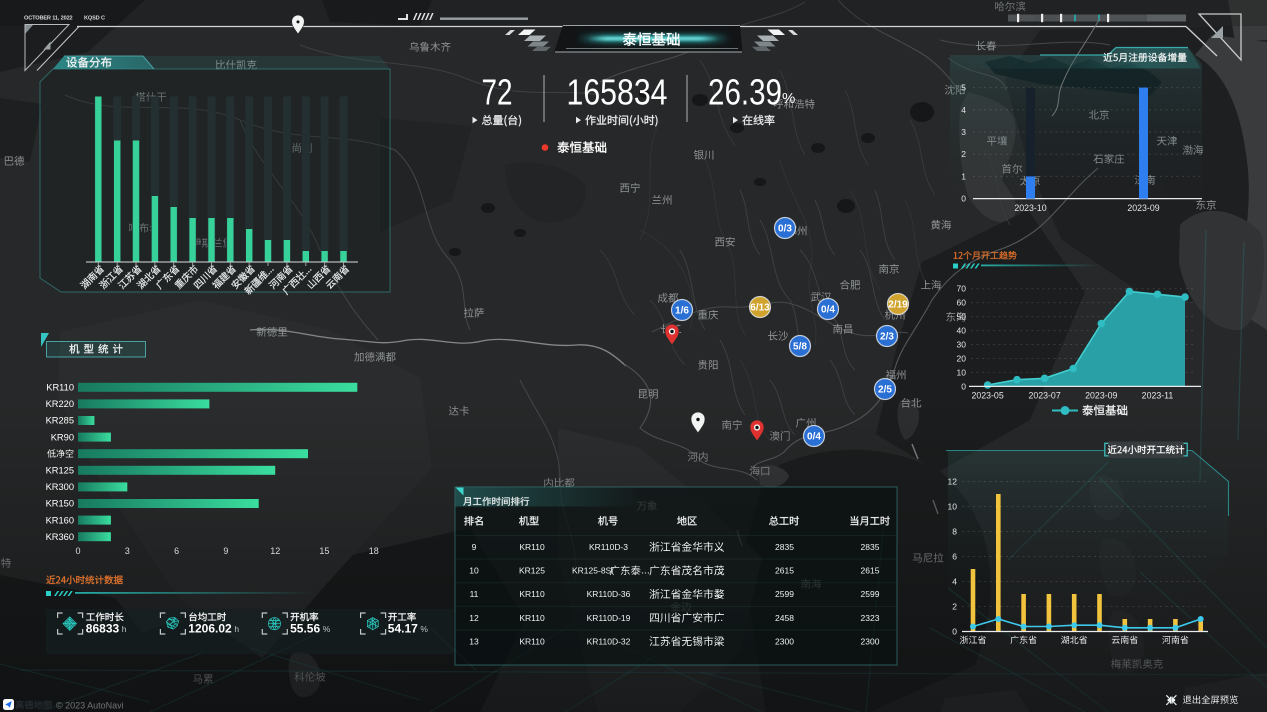 Image resolution: width=1267 pixels, height=712 pixels. I want to click on svg-text: KR360, so click(60, 537).